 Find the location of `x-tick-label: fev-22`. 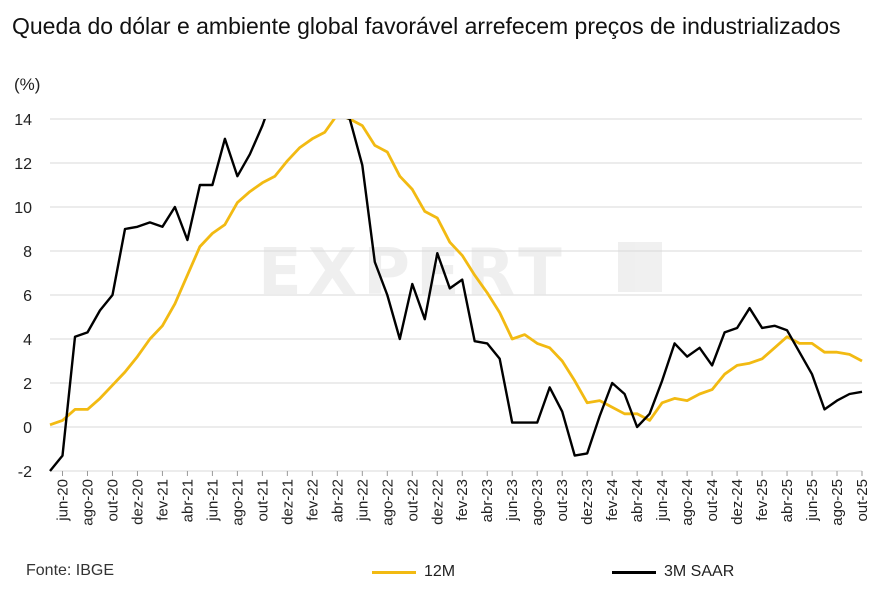

x-tick-label: fev-22 is located at coordinates (312, 500).